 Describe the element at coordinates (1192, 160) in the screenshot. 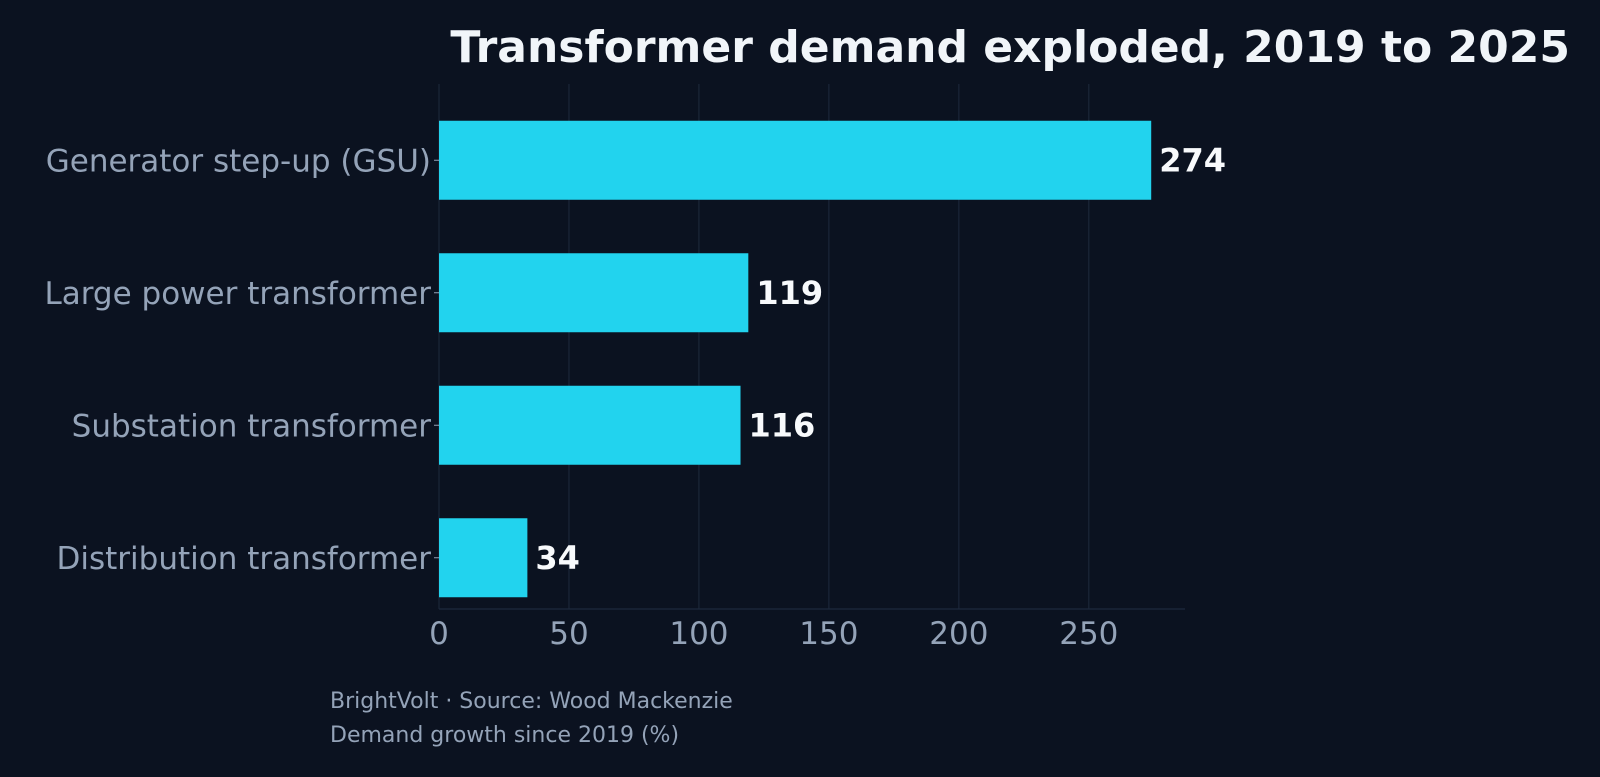

I see `value-label-0: 274` at that location.